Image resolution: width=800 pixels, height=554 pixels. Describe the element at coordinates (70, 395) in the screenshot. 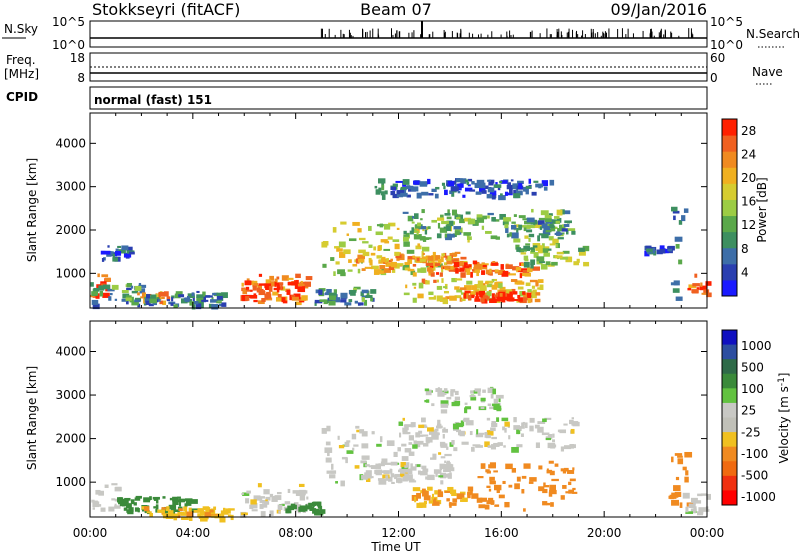

I see `velocity-ytick-label: 3000` at that location.